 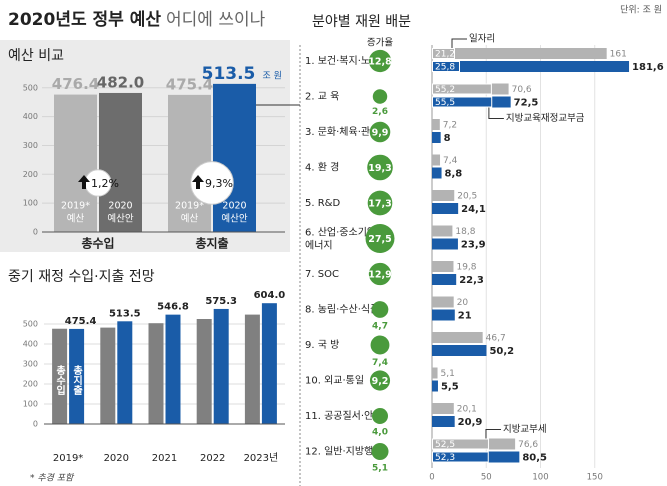 I want to click on growth-label: 4,0, so click(x=380, y=433).